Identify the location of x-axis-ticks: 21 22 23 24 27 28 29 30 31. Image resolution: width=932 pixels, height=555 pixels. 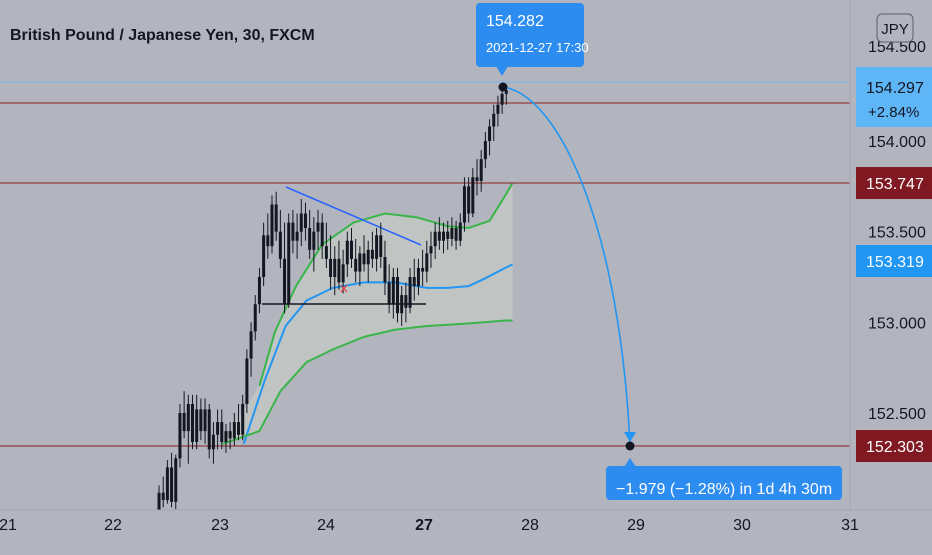
(429, 525).